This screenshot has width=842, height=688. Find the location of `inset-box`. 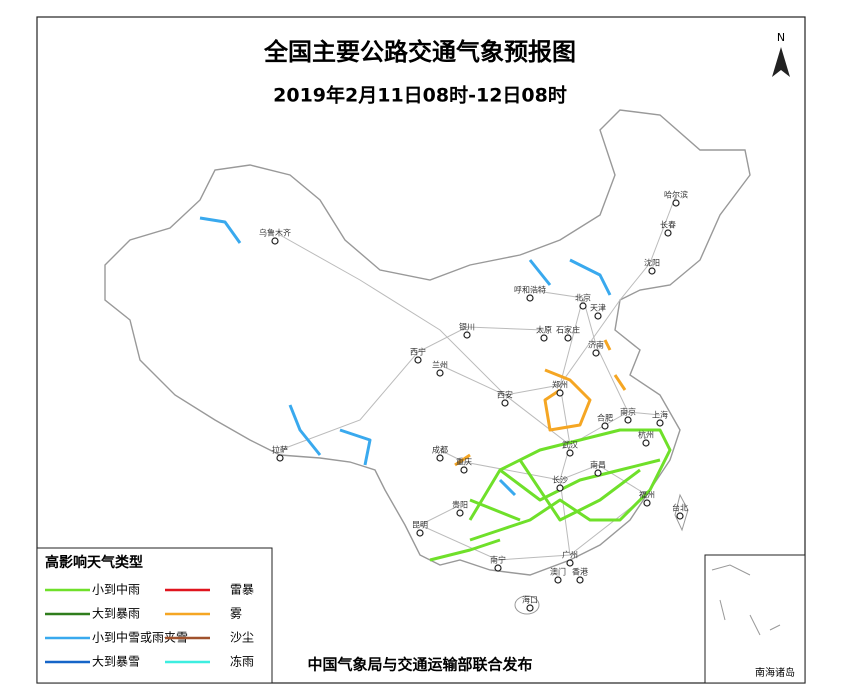

inset-box is located at coordinates (755, 619).